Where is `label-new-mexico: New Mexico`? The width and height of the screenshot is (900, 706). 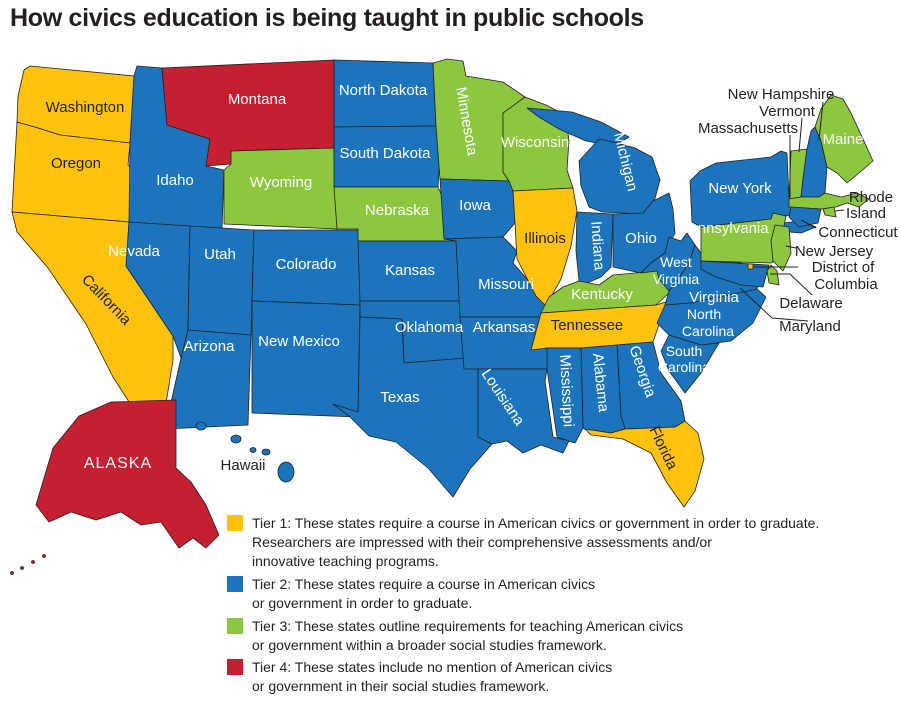 label-new-mexico: New Mexico is located at coordinates (299, 341).